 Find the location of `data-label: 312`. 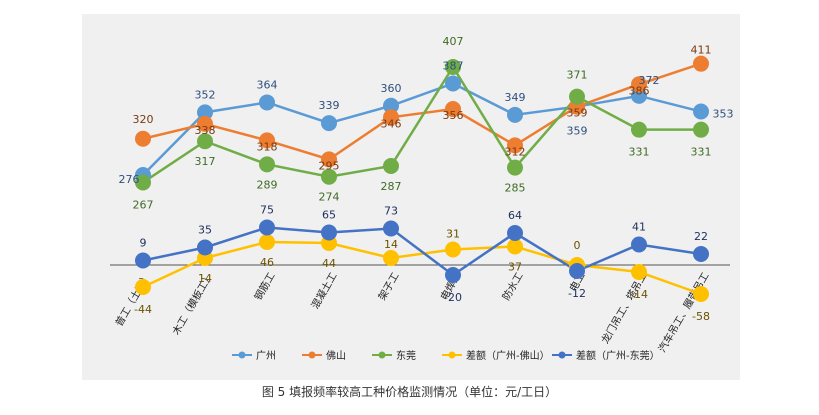

data-label: 312 is located at coordinates (515, 151).